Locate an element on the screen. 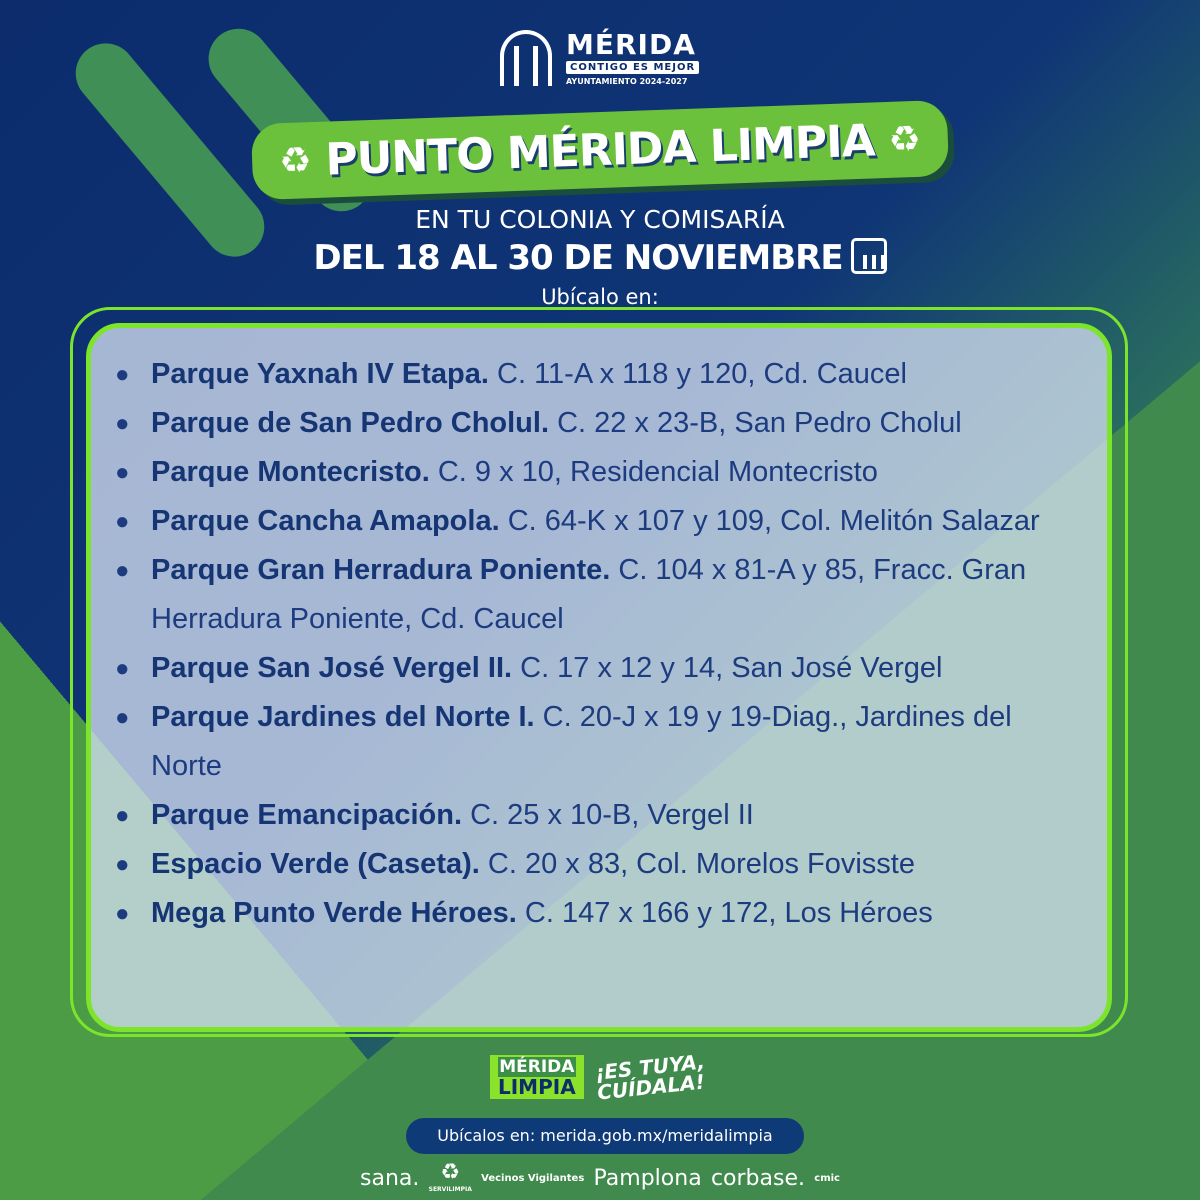 The width and height of the screenshot is (1200, 1200). date-range: DEL 18 AL 30 DE NOVIEMBRE is located at coordinates (600, 258).